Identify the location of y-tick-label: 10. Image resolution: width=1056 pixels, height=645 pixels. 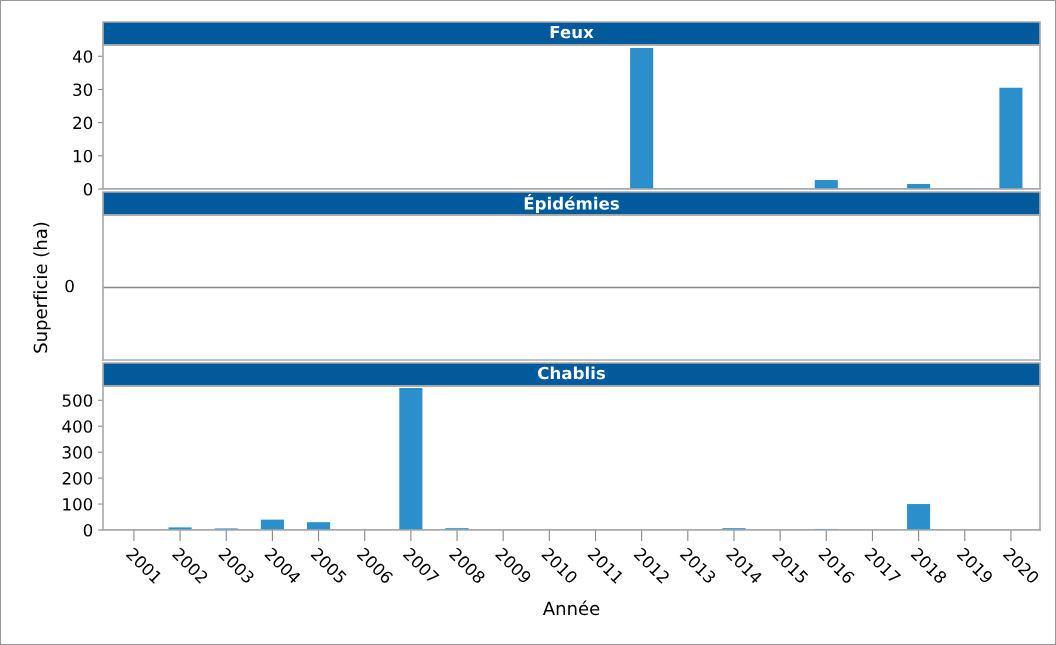
(83, 156).